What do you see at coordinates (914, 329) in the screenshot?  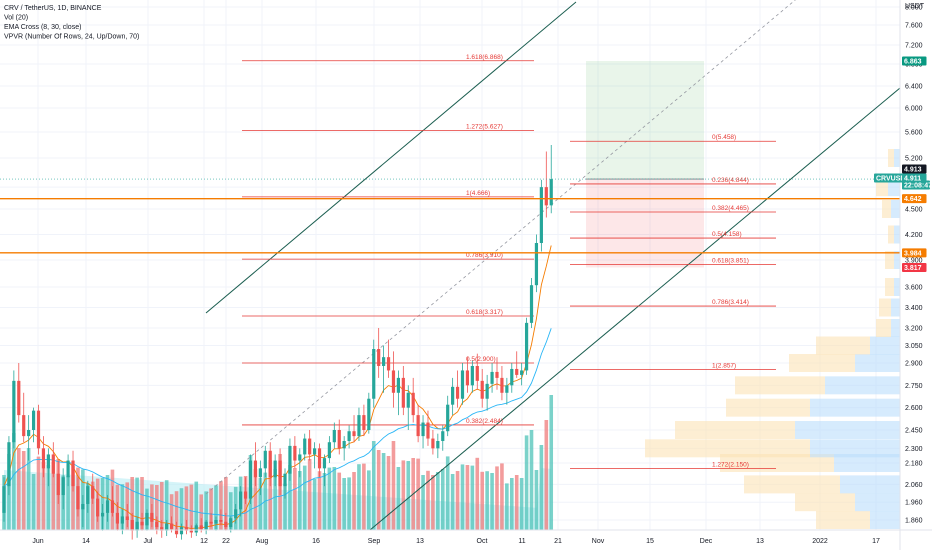 I see `price-tick-label: 3.200` at bounding box center [914, 329].